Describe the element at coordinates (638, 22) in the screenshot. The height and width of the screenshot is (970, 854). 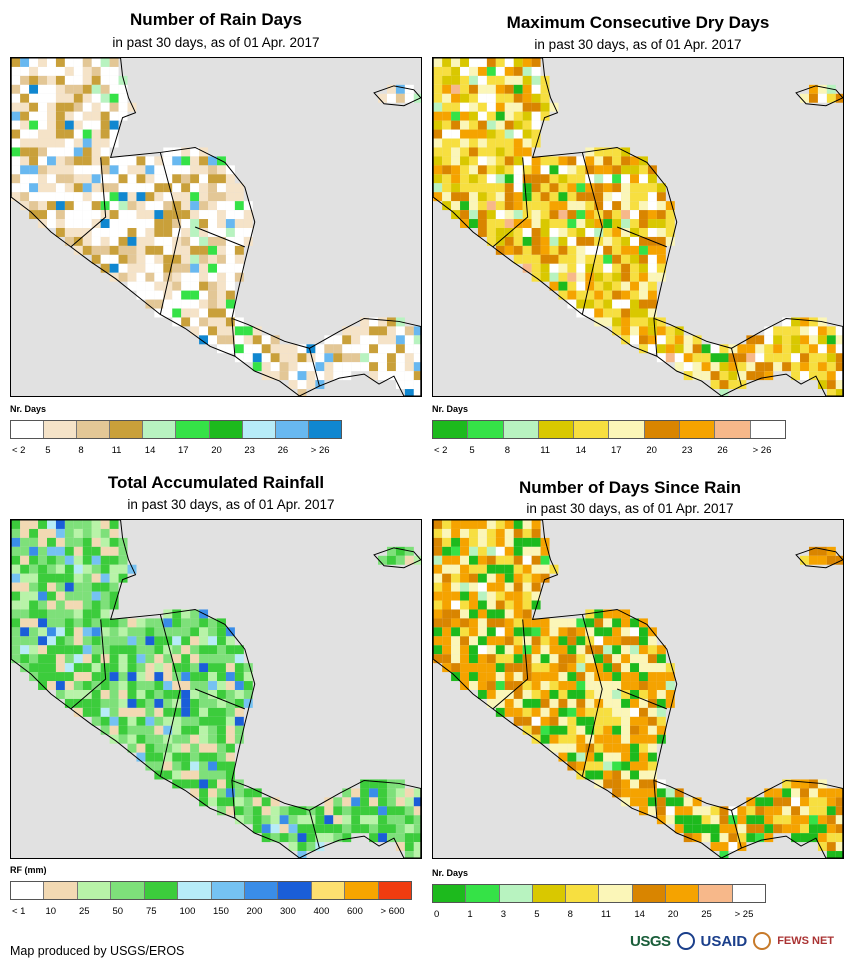
I see `panel-title-dry-days: Maximum Consecutive Dry Days` at that location.